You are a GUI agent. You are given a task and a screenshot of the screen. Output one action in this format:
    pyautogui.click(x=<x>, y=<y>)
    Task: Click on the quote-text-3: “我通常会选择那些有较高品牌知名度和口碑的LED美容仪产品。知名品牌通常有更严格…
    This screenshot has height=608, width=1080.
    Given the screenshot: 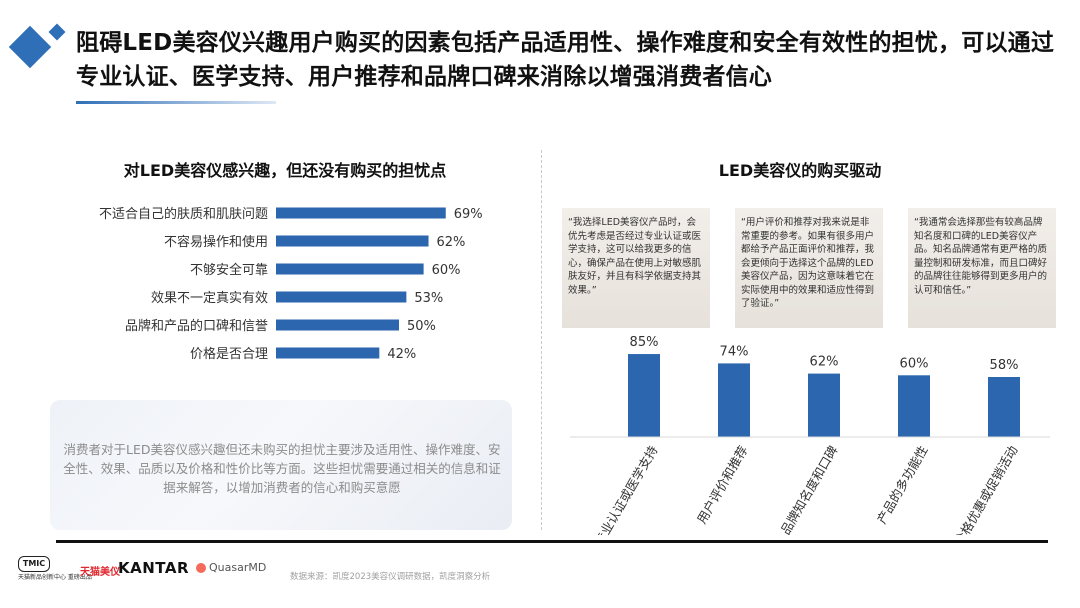 What is the action you would take?
    pyautogui.click(x=981, y=256)
    